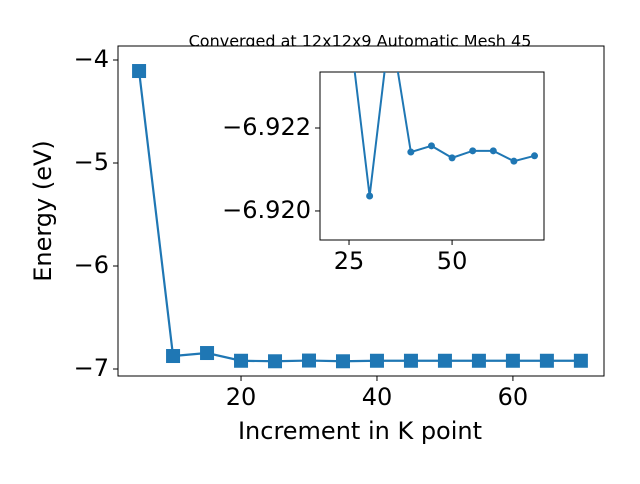 The image size is (640, 484). I want to click on x-tick-label: 40, so click(377, 397).